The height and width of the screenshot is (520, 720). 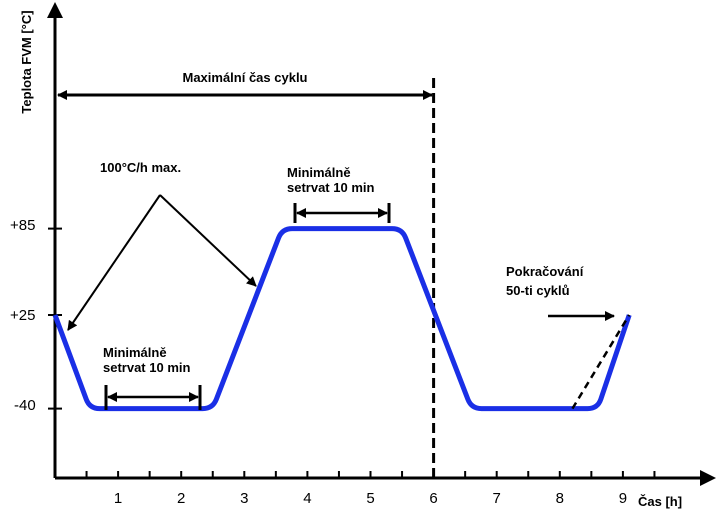 What do you see at coordinates (708, 478) in the screenshot?
I see `x-axis-arrow` at bounding box center [708, 478].